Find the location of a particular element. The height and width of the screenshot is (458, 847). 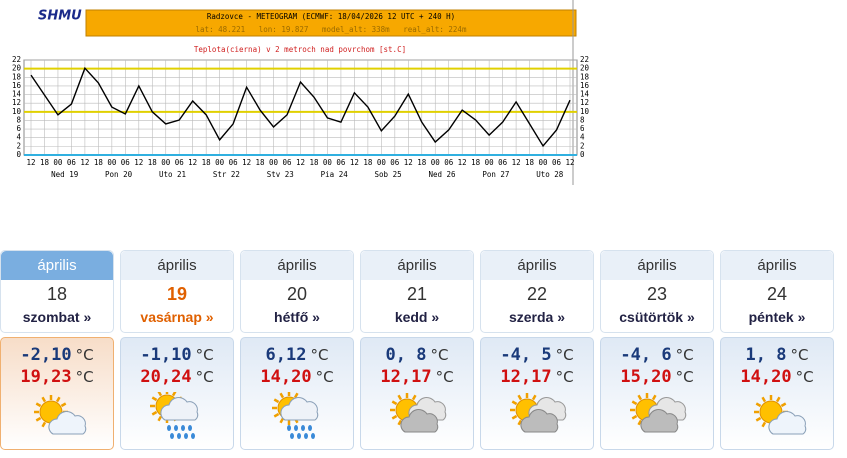

day-card: április 23 csütörtök » -4, 6 °C 15,20 °C is located at coordinates (657, 350).